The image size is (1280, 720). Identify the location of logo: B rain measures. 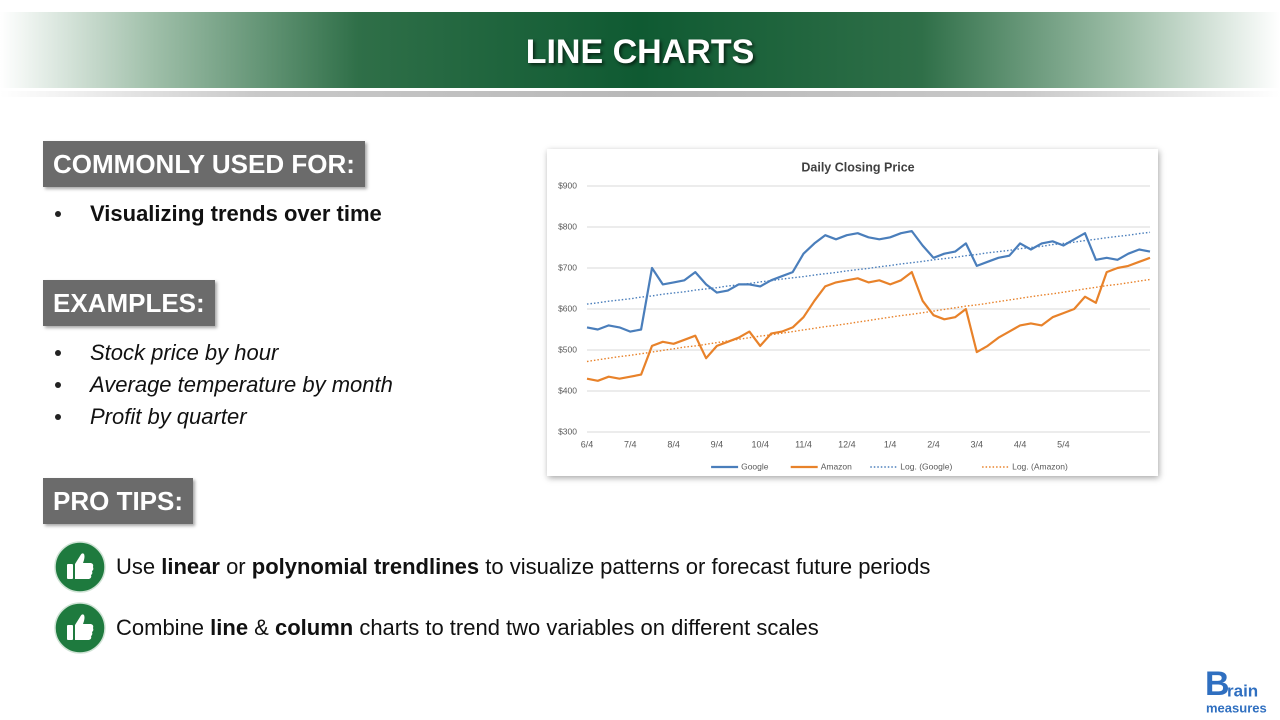
(1236, 690).